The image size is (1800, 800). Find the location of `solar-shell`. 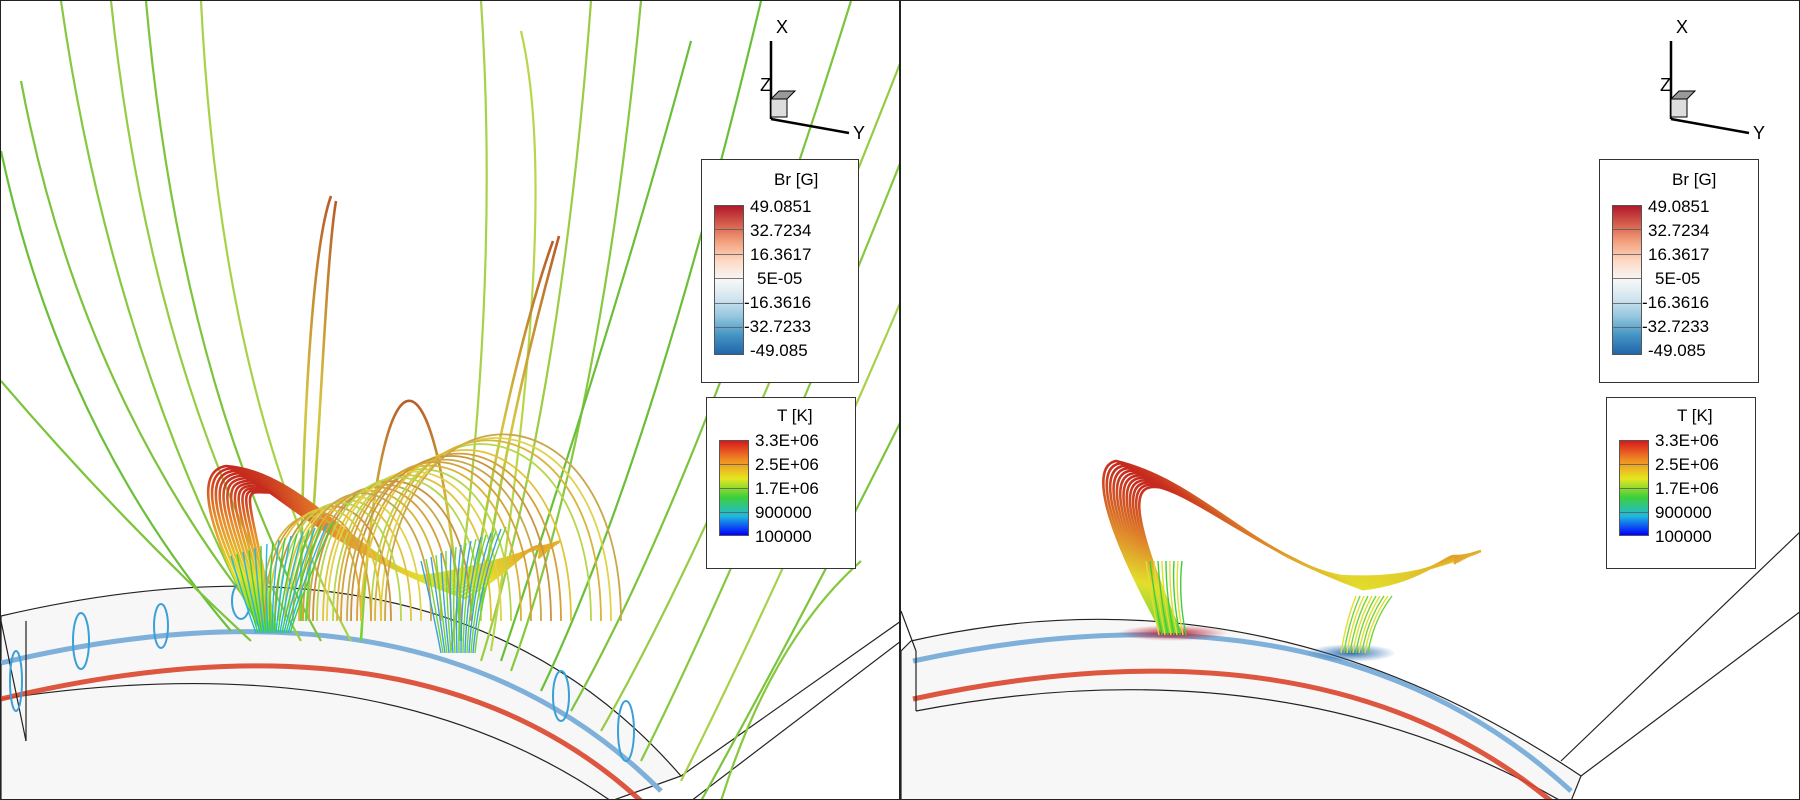

solar-shell is located at coordinates (1241, 708).